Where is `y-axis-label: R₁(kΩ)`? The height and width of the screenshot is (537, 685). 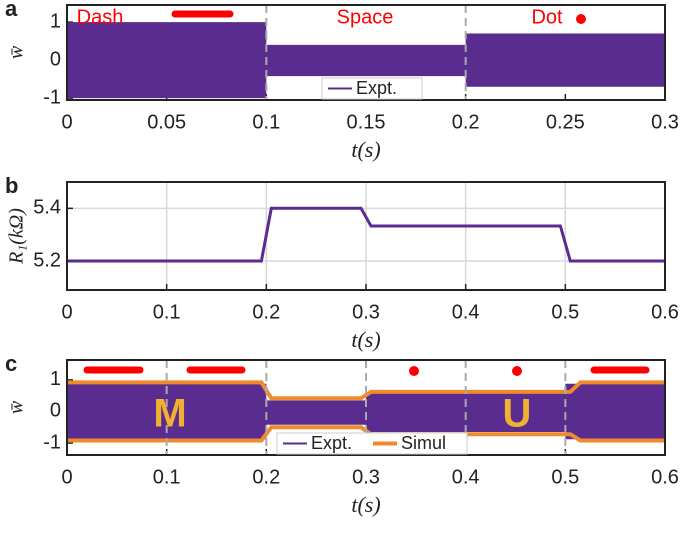
y-axis-label: R₁(kΩ) is located at coordinates (17, 236).